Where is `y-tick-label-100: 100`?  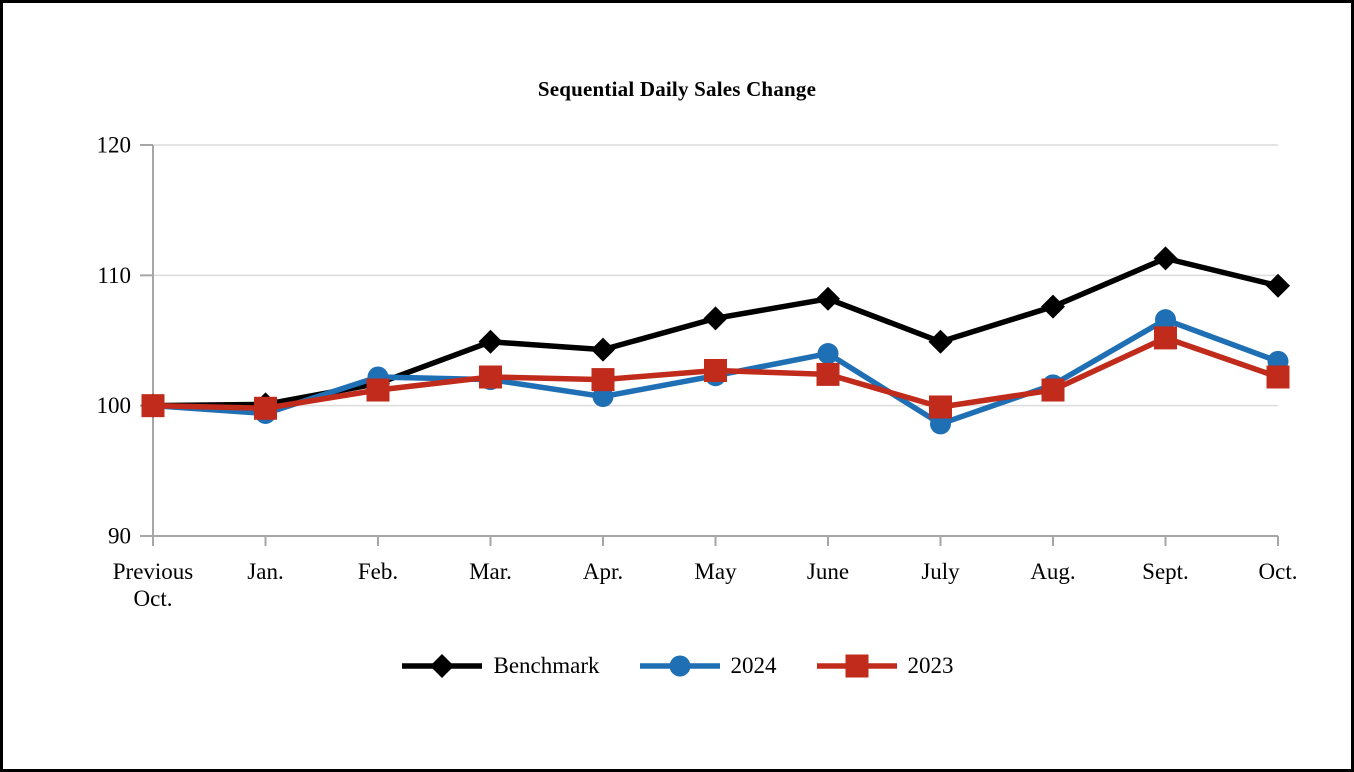
y-tick-label-100: 100 is located at coordinates (114, 405).